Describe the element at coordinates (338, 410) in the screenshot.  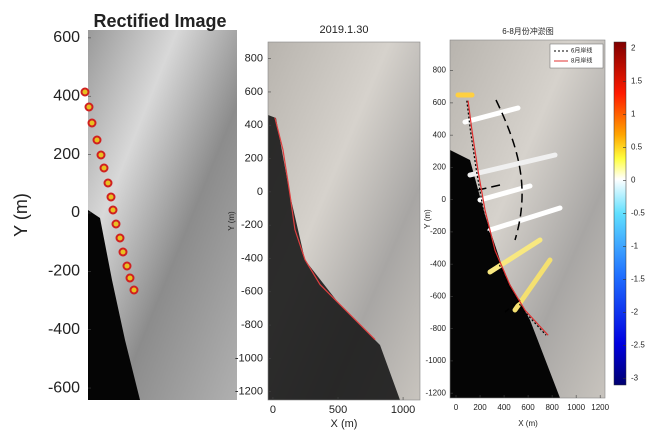
I see `x-tick-label: 500` at that location.